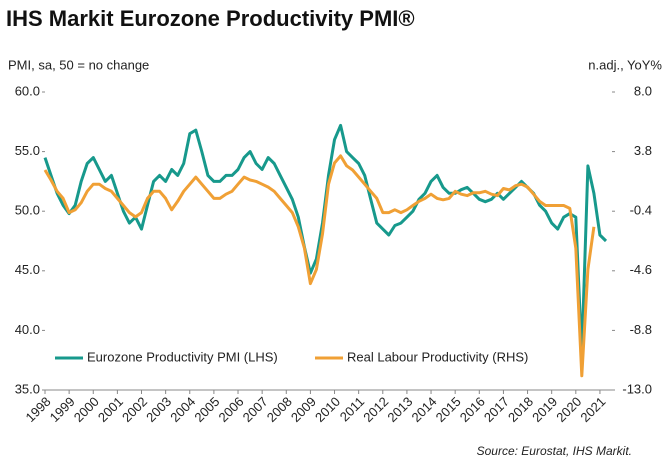 This screenshot has width=669, height=466. Describe the element at coordinates (520, 409) in the screenshot. I see `x-tick-label: 2018` at that location.